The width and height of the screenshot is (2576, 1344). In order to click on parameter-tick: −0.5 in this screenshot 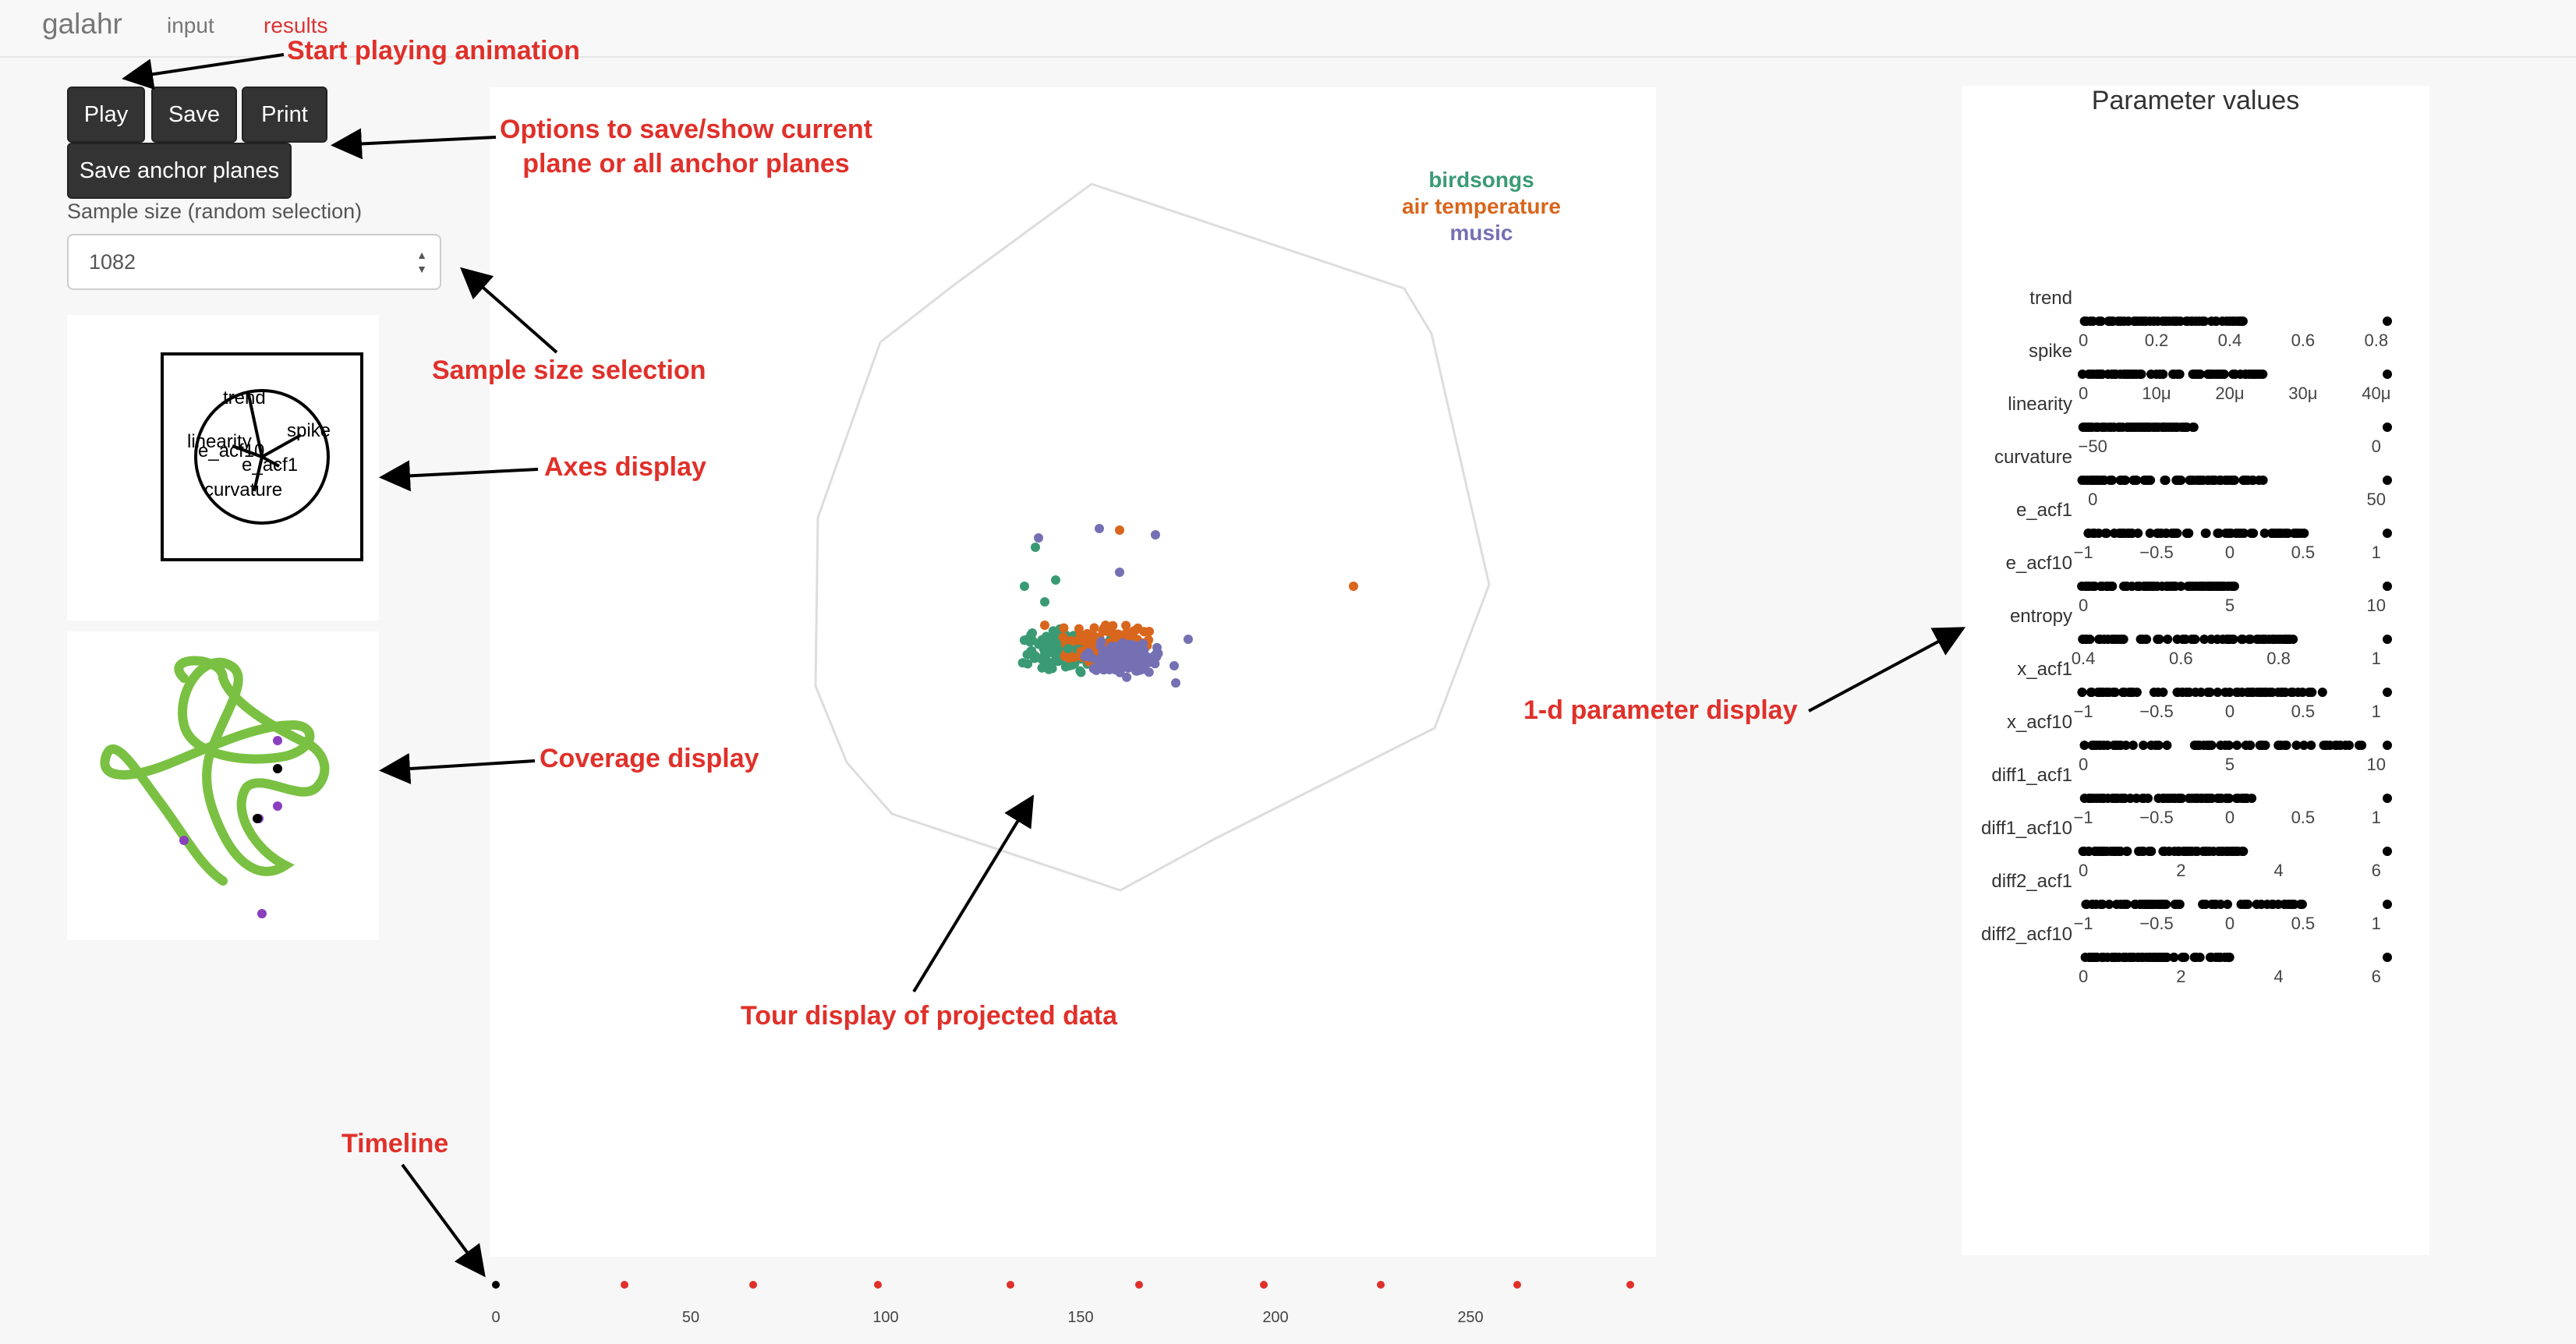, I will do `click(2156, 711)`.